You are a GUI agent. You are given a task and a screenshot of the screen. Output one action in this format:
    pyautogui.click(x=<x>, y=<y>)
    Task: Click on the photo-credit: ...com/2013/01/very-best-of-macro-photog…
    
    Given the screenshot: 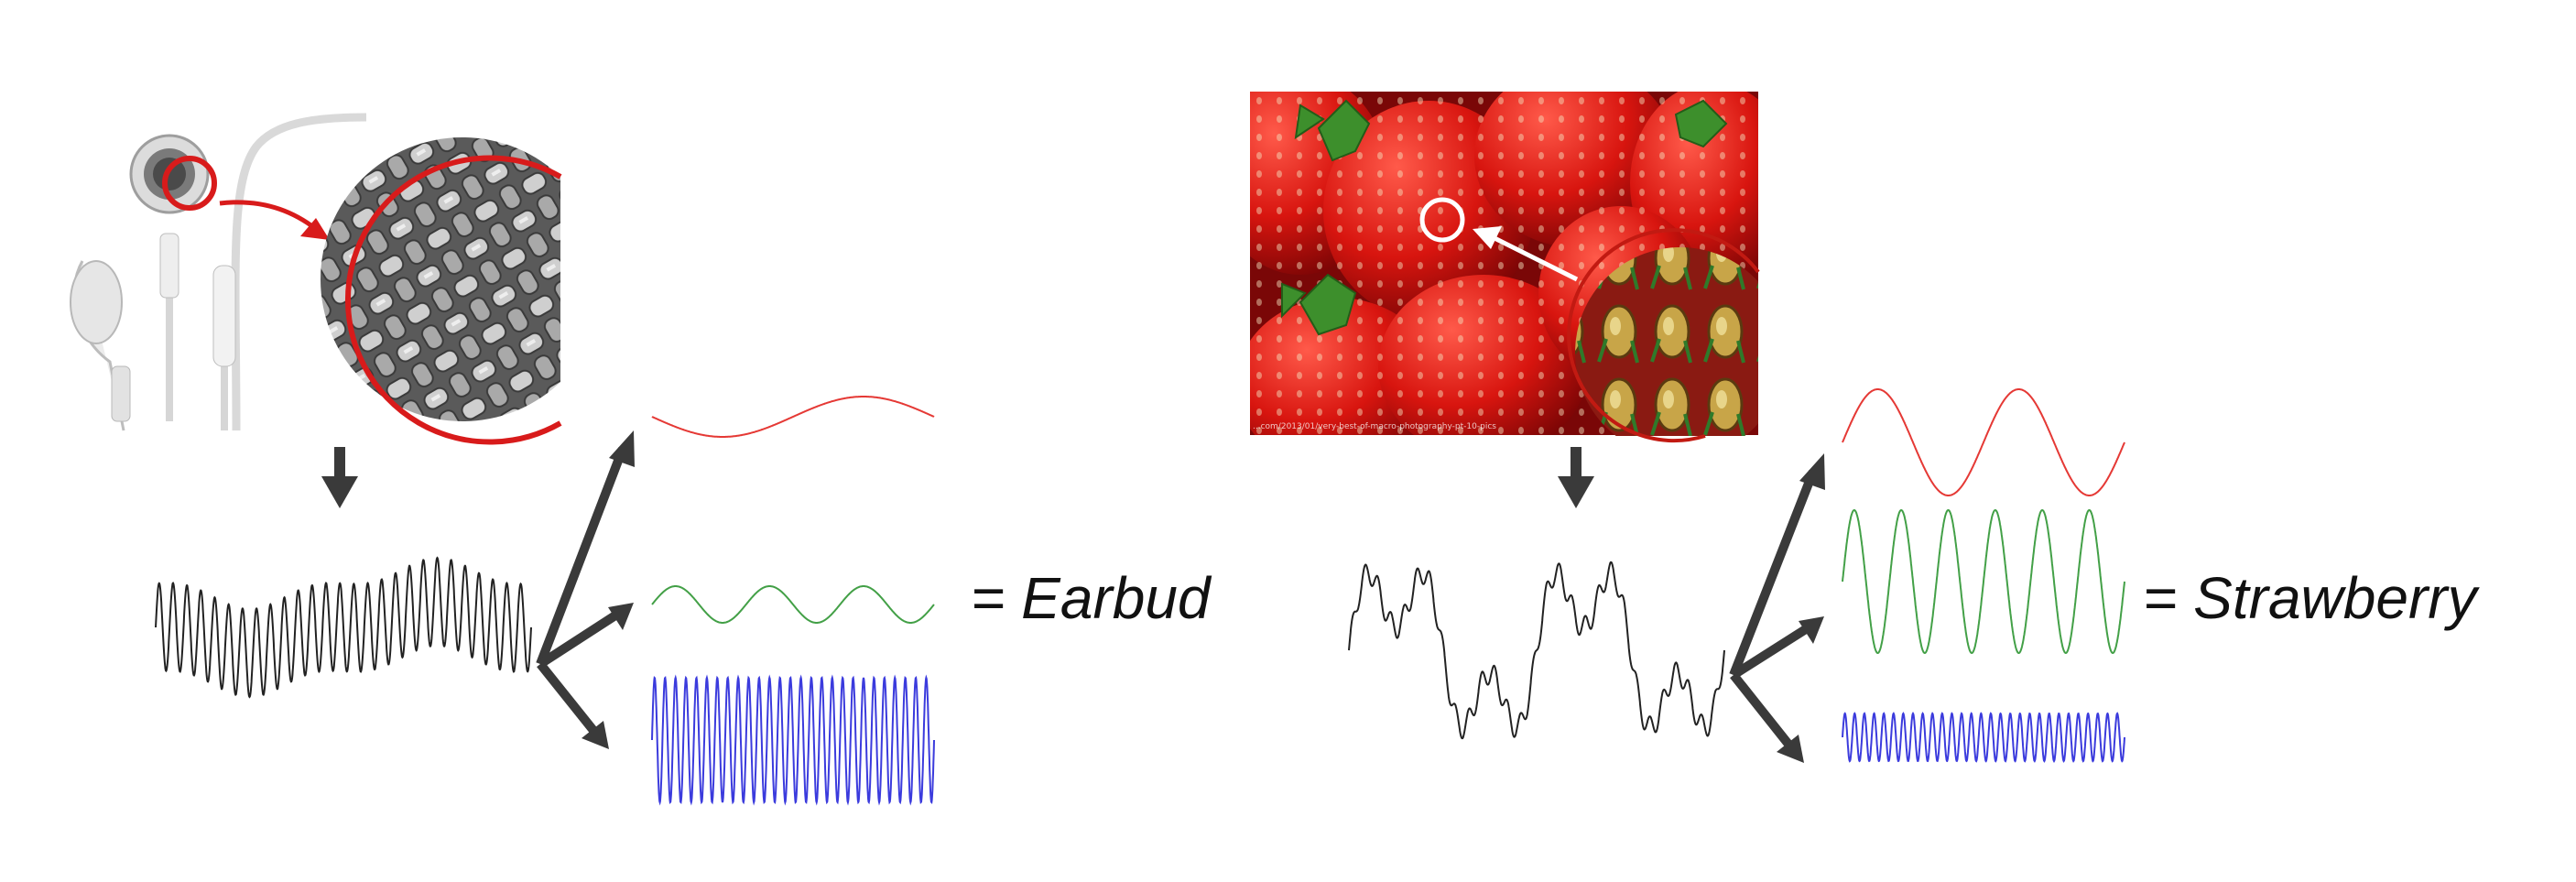 What is the action you would take?
    pyautogui.click(x=1374, y=426)
    